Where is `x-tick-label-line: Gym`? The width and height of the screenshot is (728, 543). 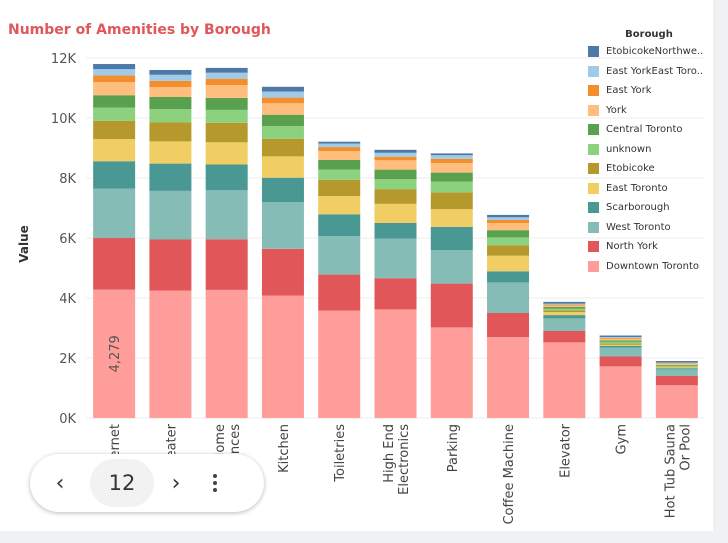
x-tick-label-line: Gym is located at coordinates (622, 439).